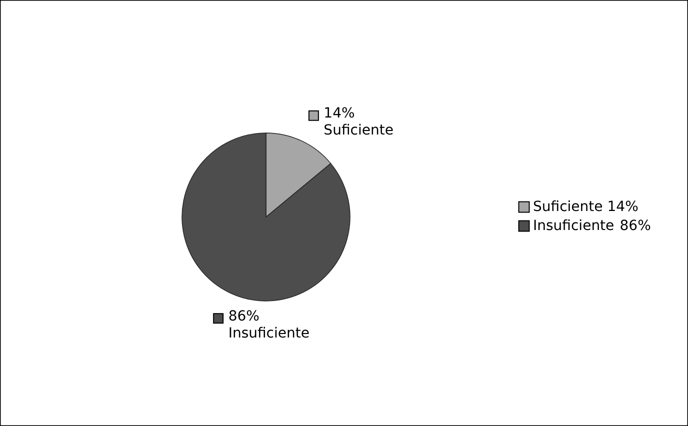  I want to click on data-label: 86%, so click(244, 316).